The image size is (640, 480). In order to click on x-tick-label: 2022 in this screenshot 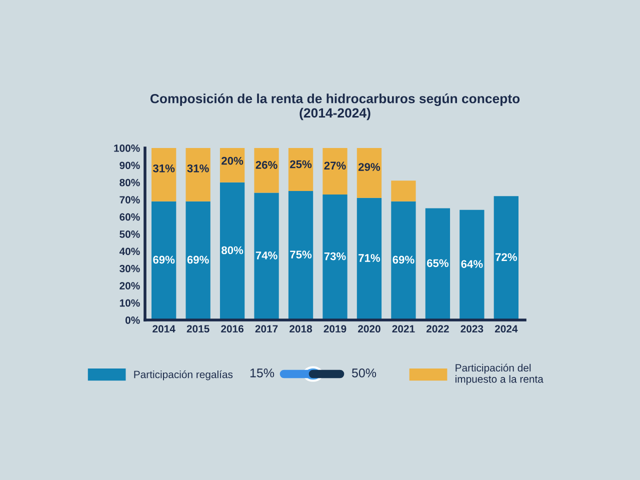, I will do `click(437, 329)`.